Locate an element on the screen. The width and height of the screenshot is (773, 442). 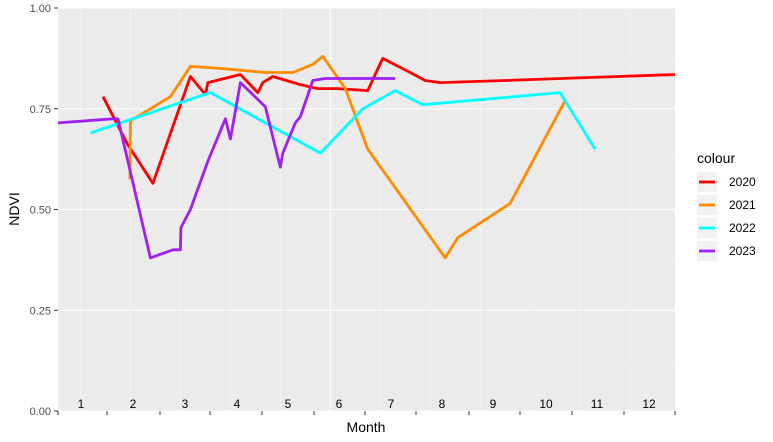
legend-label-2021: 2021 is located at coordinates (742, 205).